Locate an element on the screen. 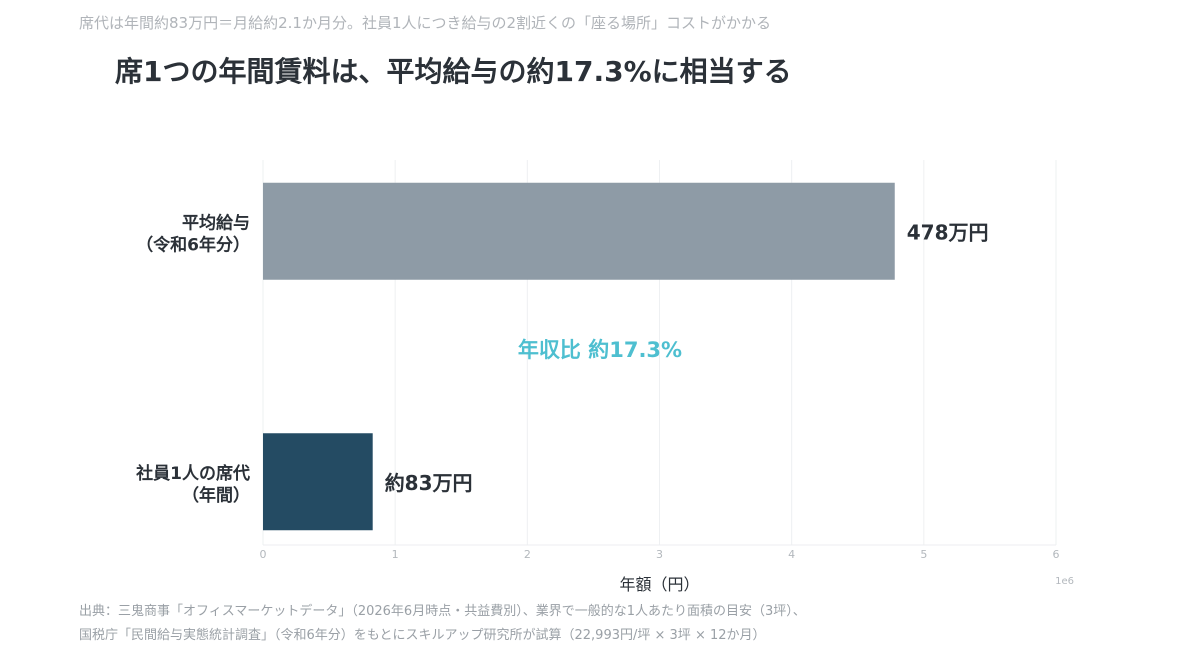  x-tick-label-1: 1 is located at coordinates (395, 554).